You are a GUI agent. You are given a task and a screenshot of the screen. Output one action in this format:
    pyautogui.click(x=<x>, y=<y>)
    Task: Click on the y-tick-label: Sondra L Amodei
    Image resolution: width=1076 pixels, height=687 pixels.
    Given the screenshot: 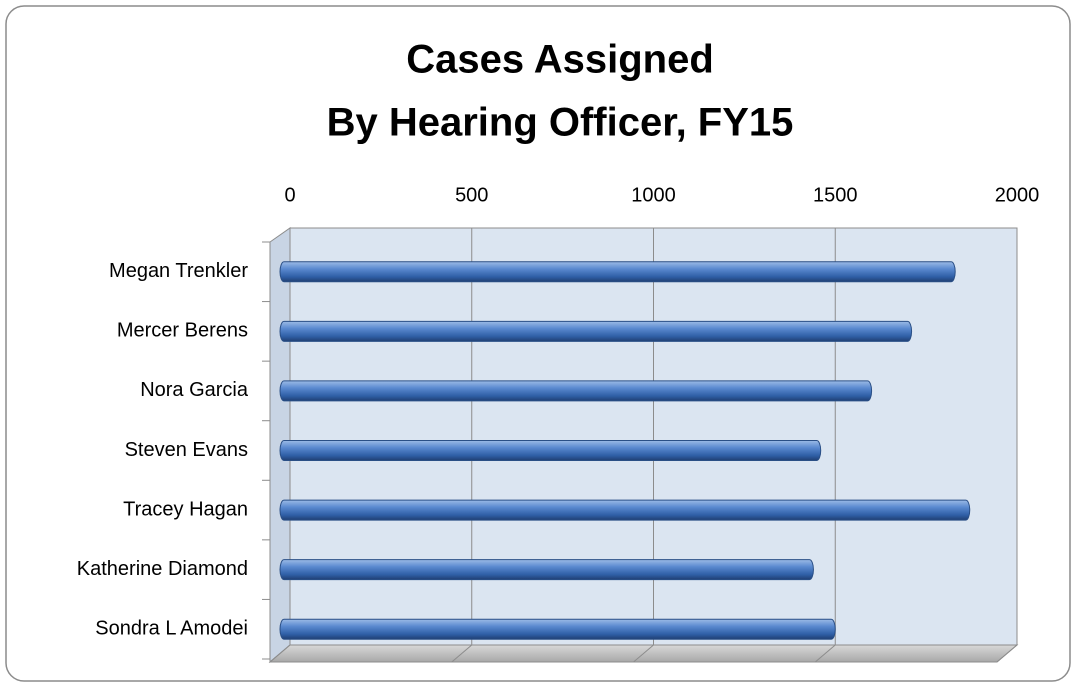 What is the action you would take?
    pyautogui.click(x=171, y=628)
    